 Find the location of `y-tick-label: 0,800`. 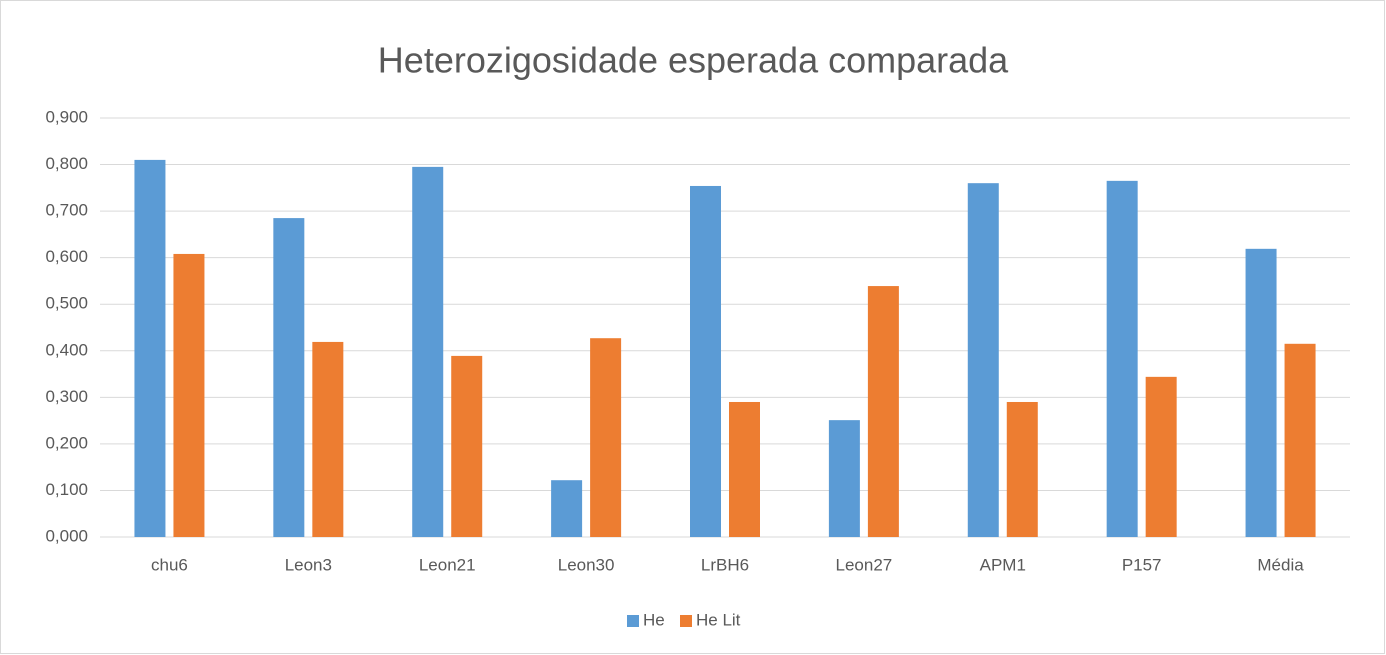

y-tick-label: 0,800 is located at coordinates (66, 163).